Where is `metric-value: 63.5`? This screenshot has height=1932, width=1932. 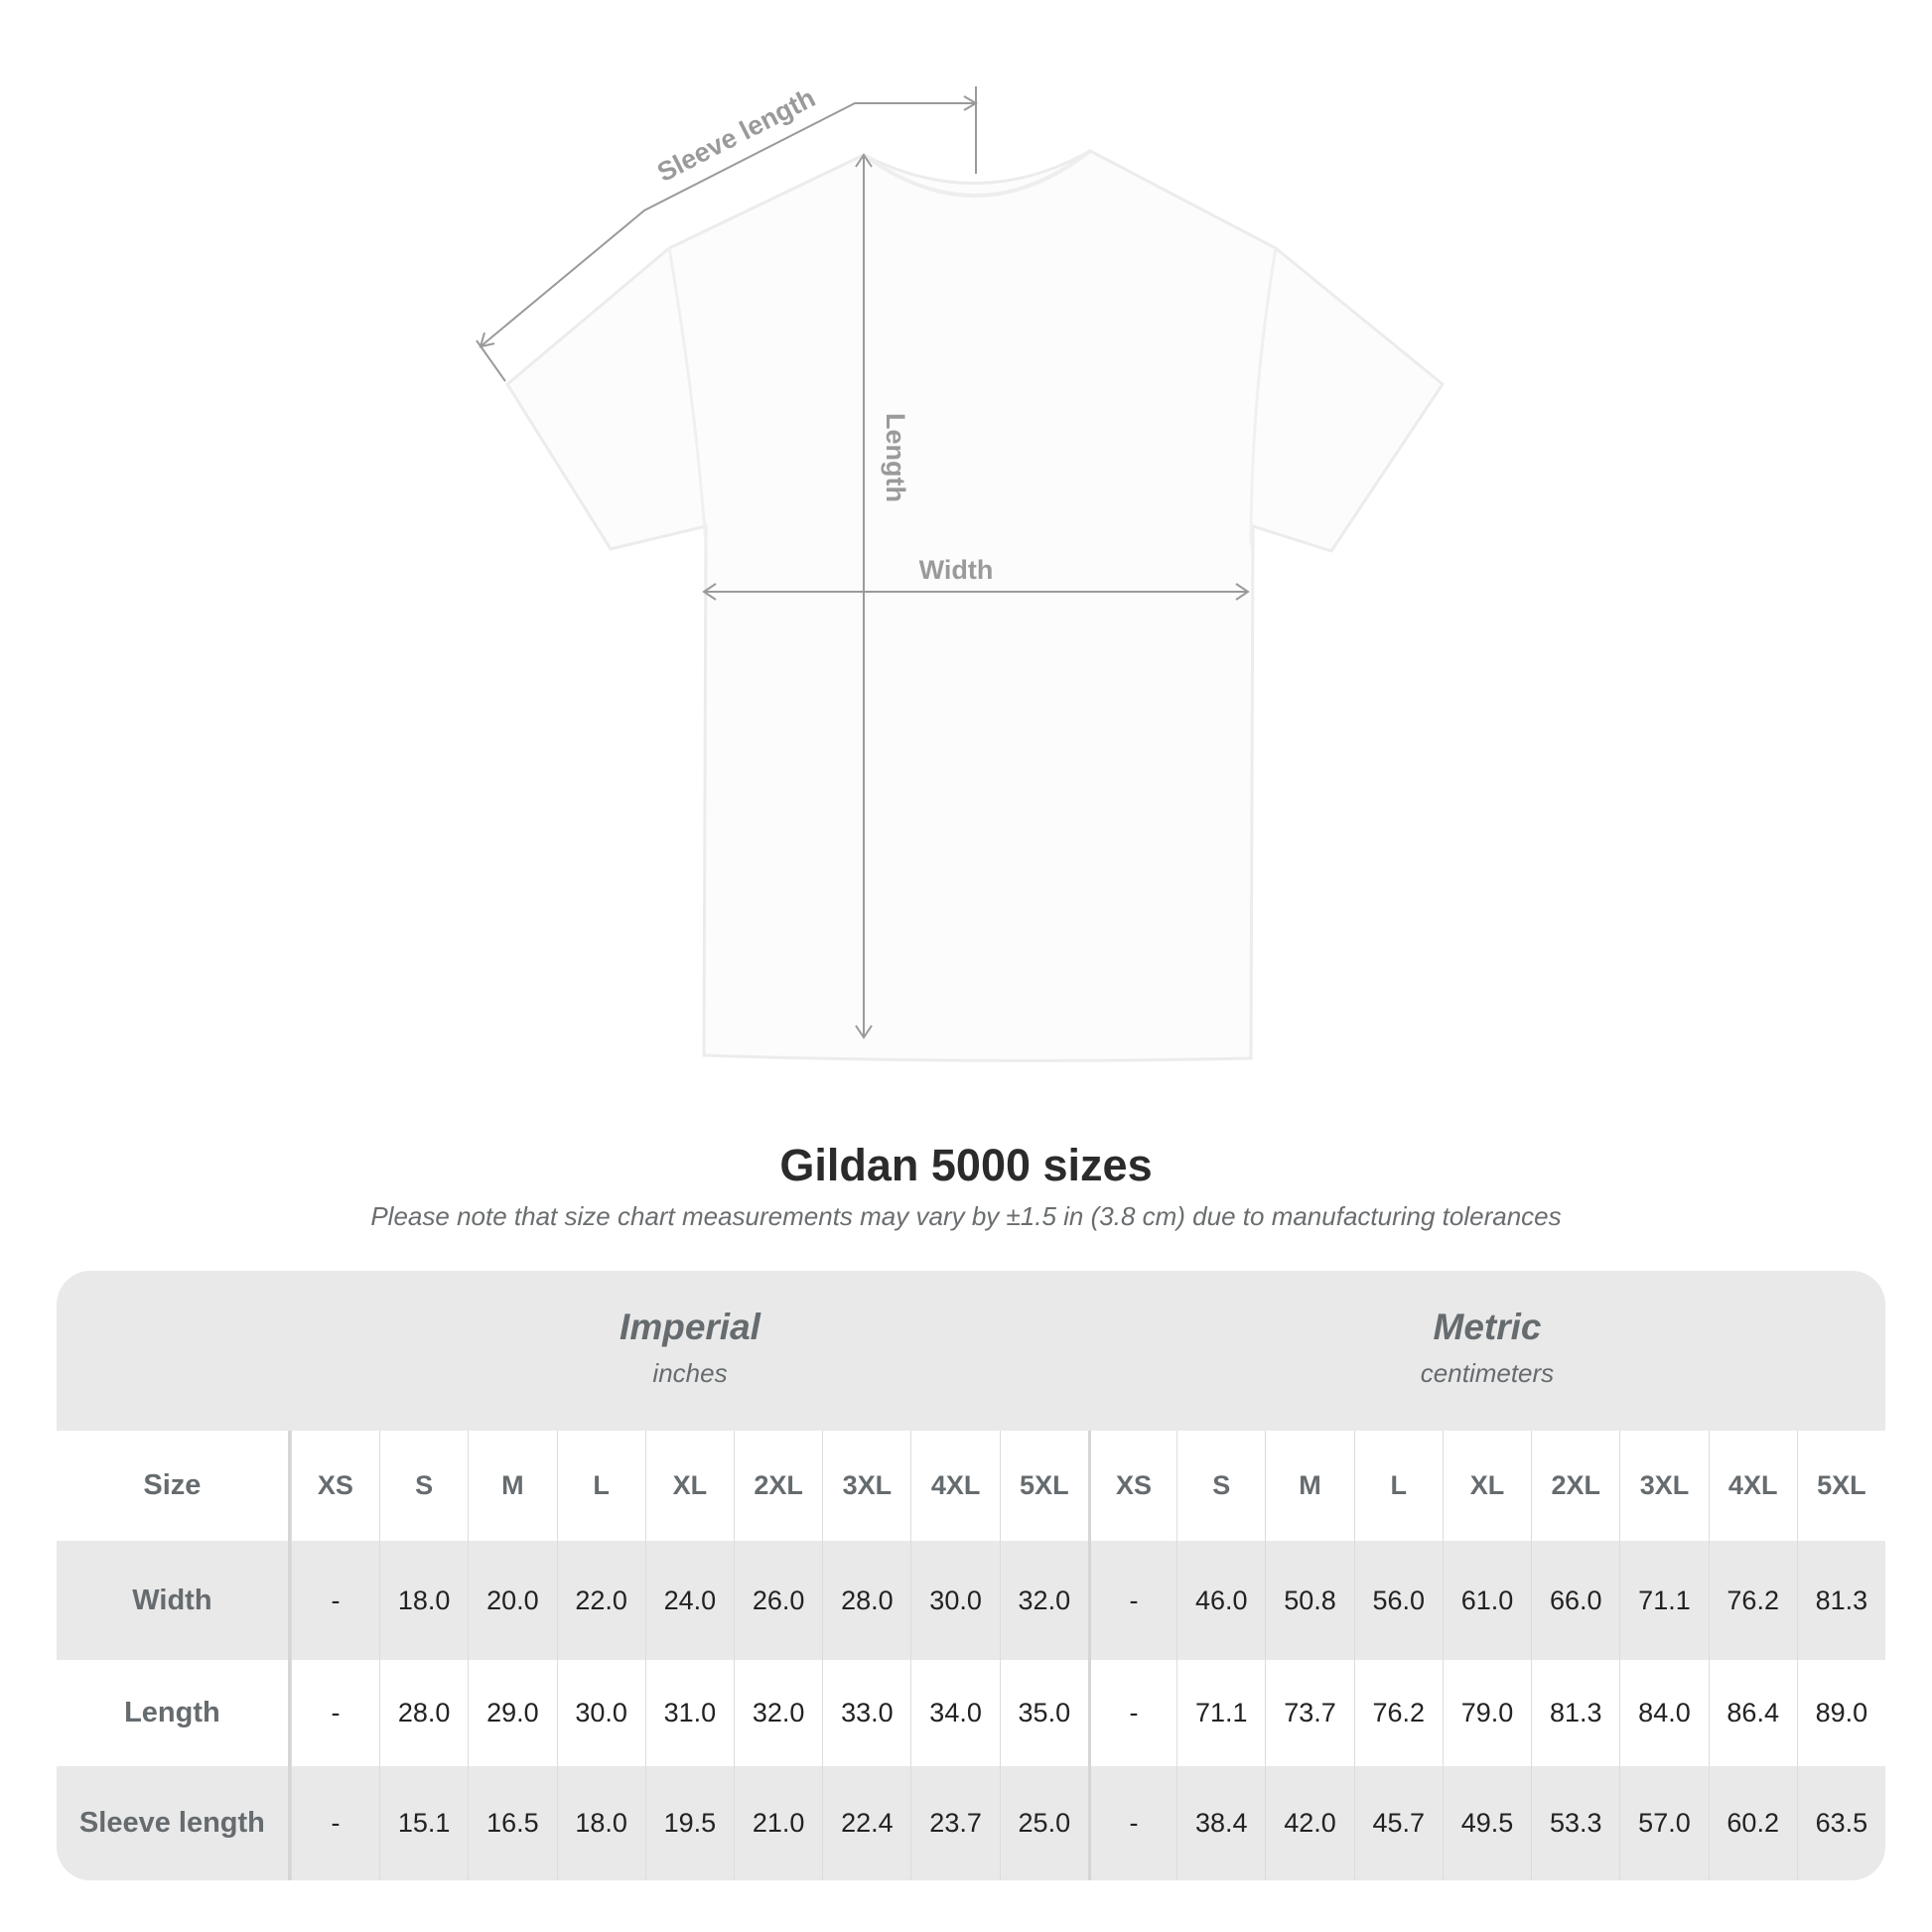 metric-value: 63.5 is located at coordinates (1841, 1823).